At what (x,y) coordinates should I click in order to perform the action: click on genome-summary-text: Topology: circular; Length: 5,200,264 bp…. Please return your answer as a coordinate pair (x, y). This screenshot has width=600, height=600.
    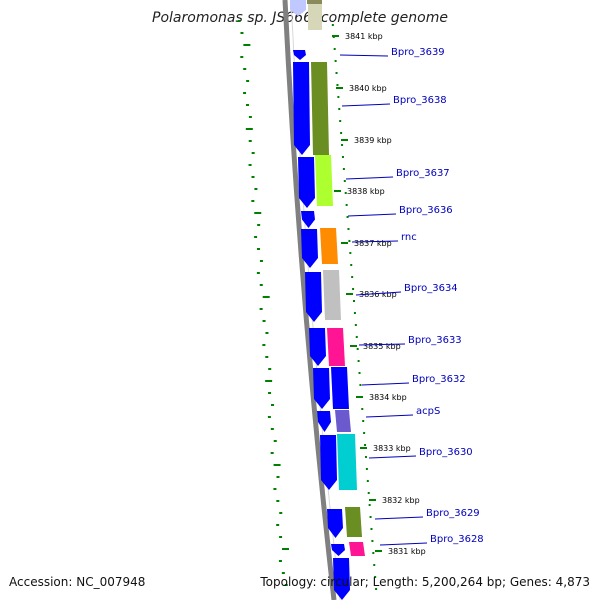
    Looking at the image, I should click on (425, 582).